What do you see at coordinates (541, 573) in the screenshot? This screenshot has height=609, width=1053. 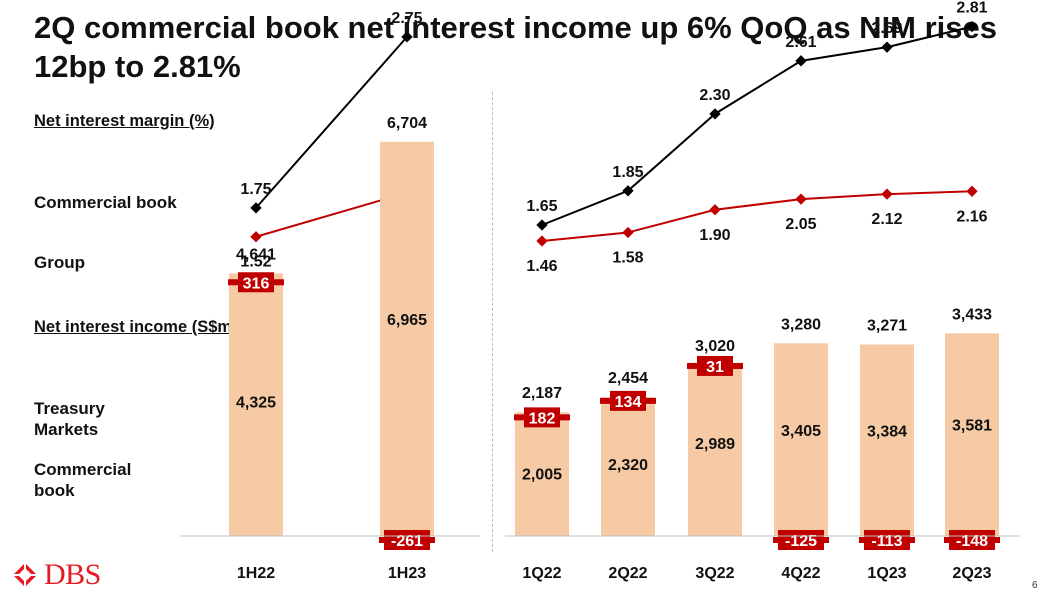 I see `category-label: 1Q22` at bounding box center [541, 573].